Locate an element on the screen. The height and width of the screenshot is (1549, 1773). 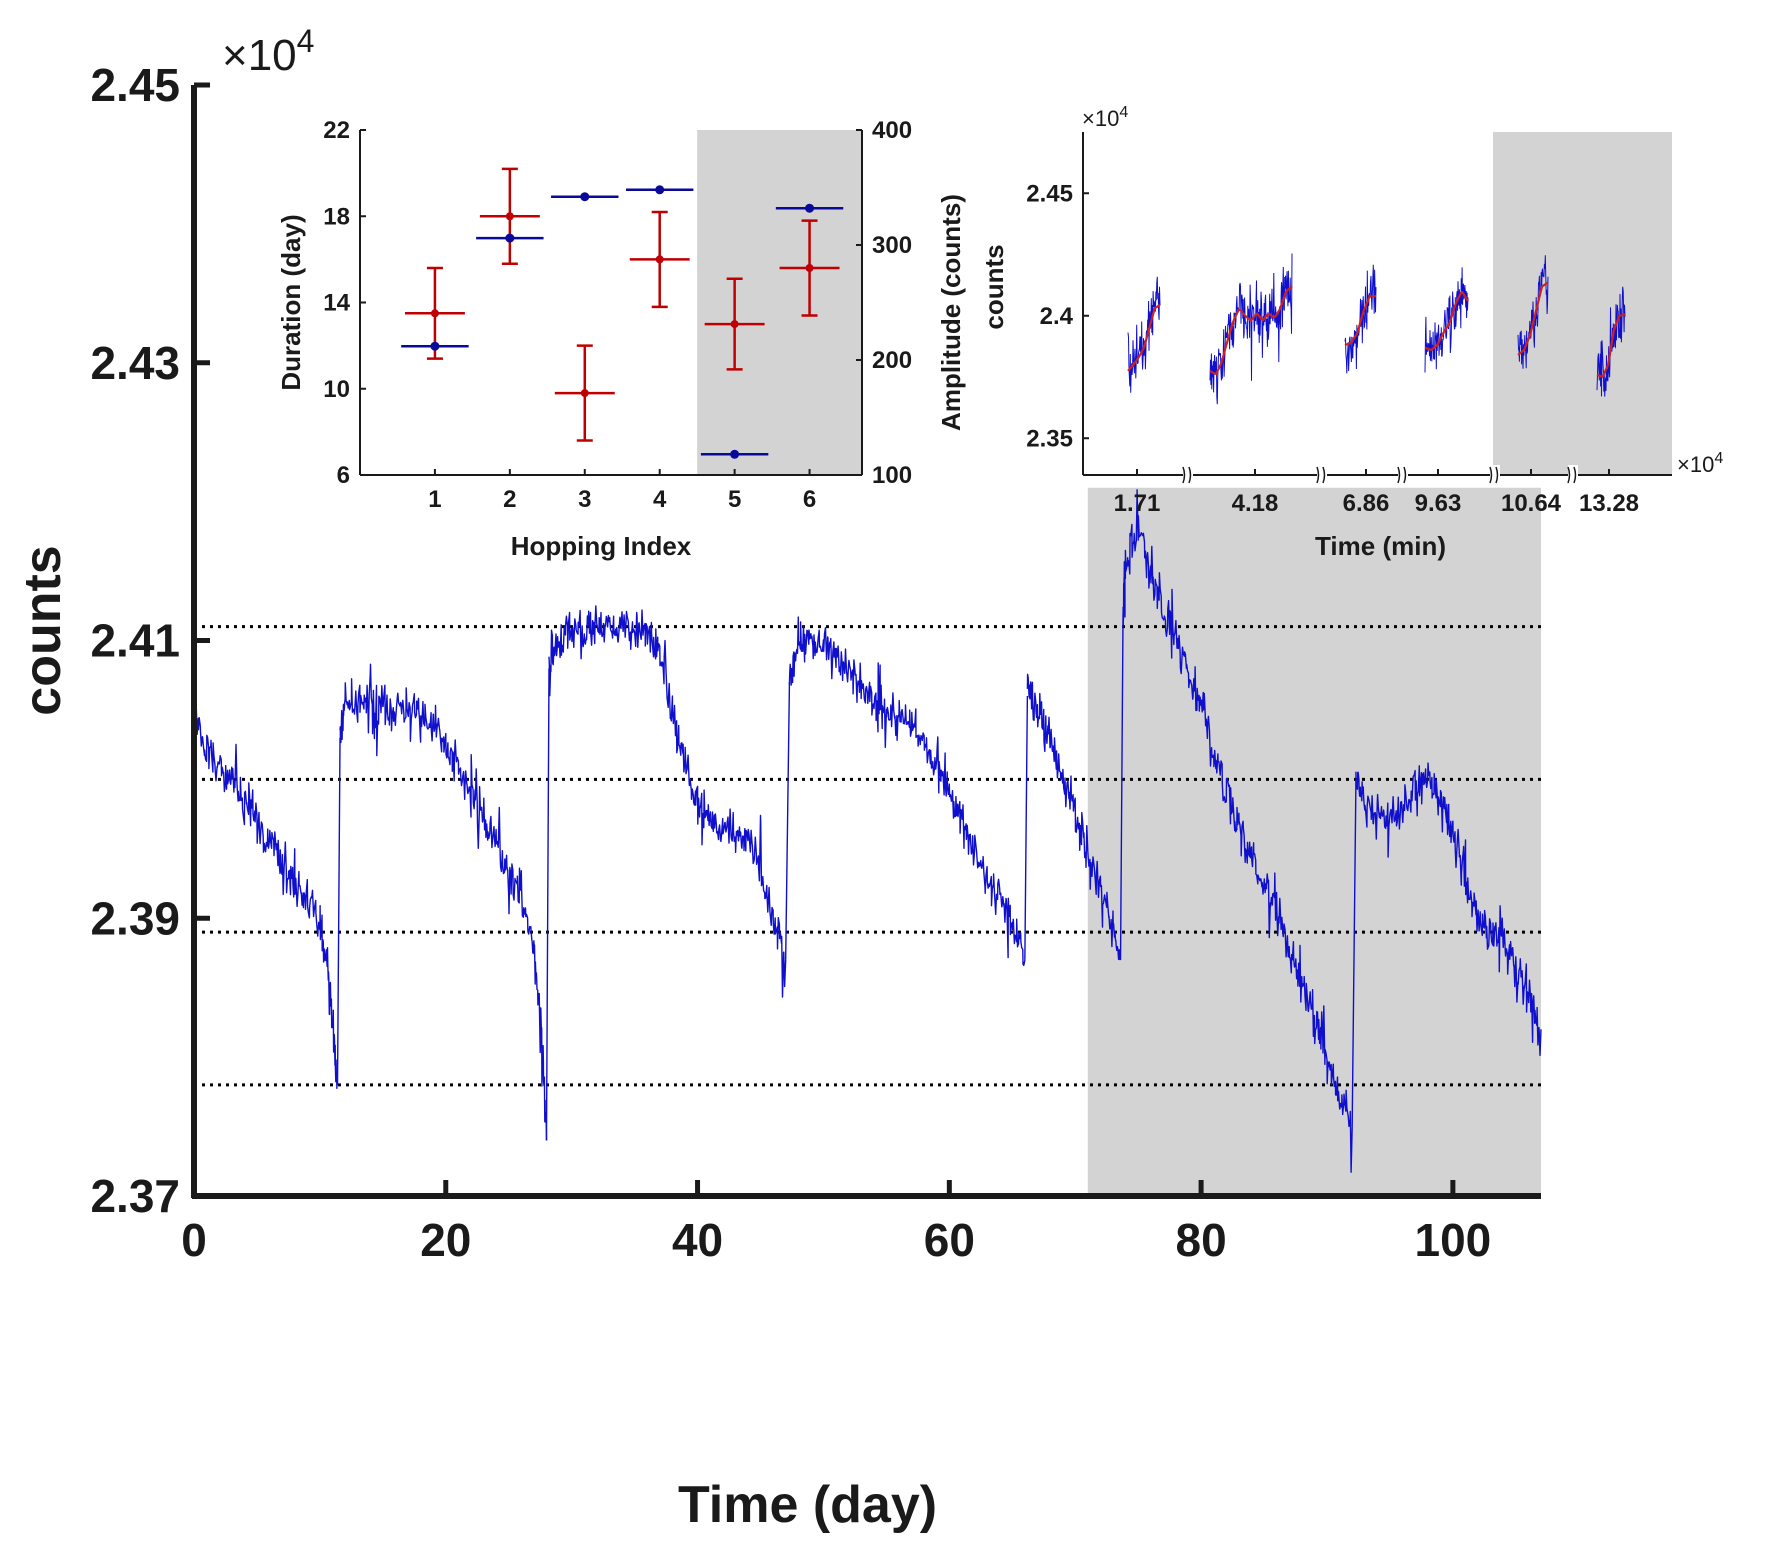
main-x-tick-label: 80 is located at coordinates (1201, 1240).